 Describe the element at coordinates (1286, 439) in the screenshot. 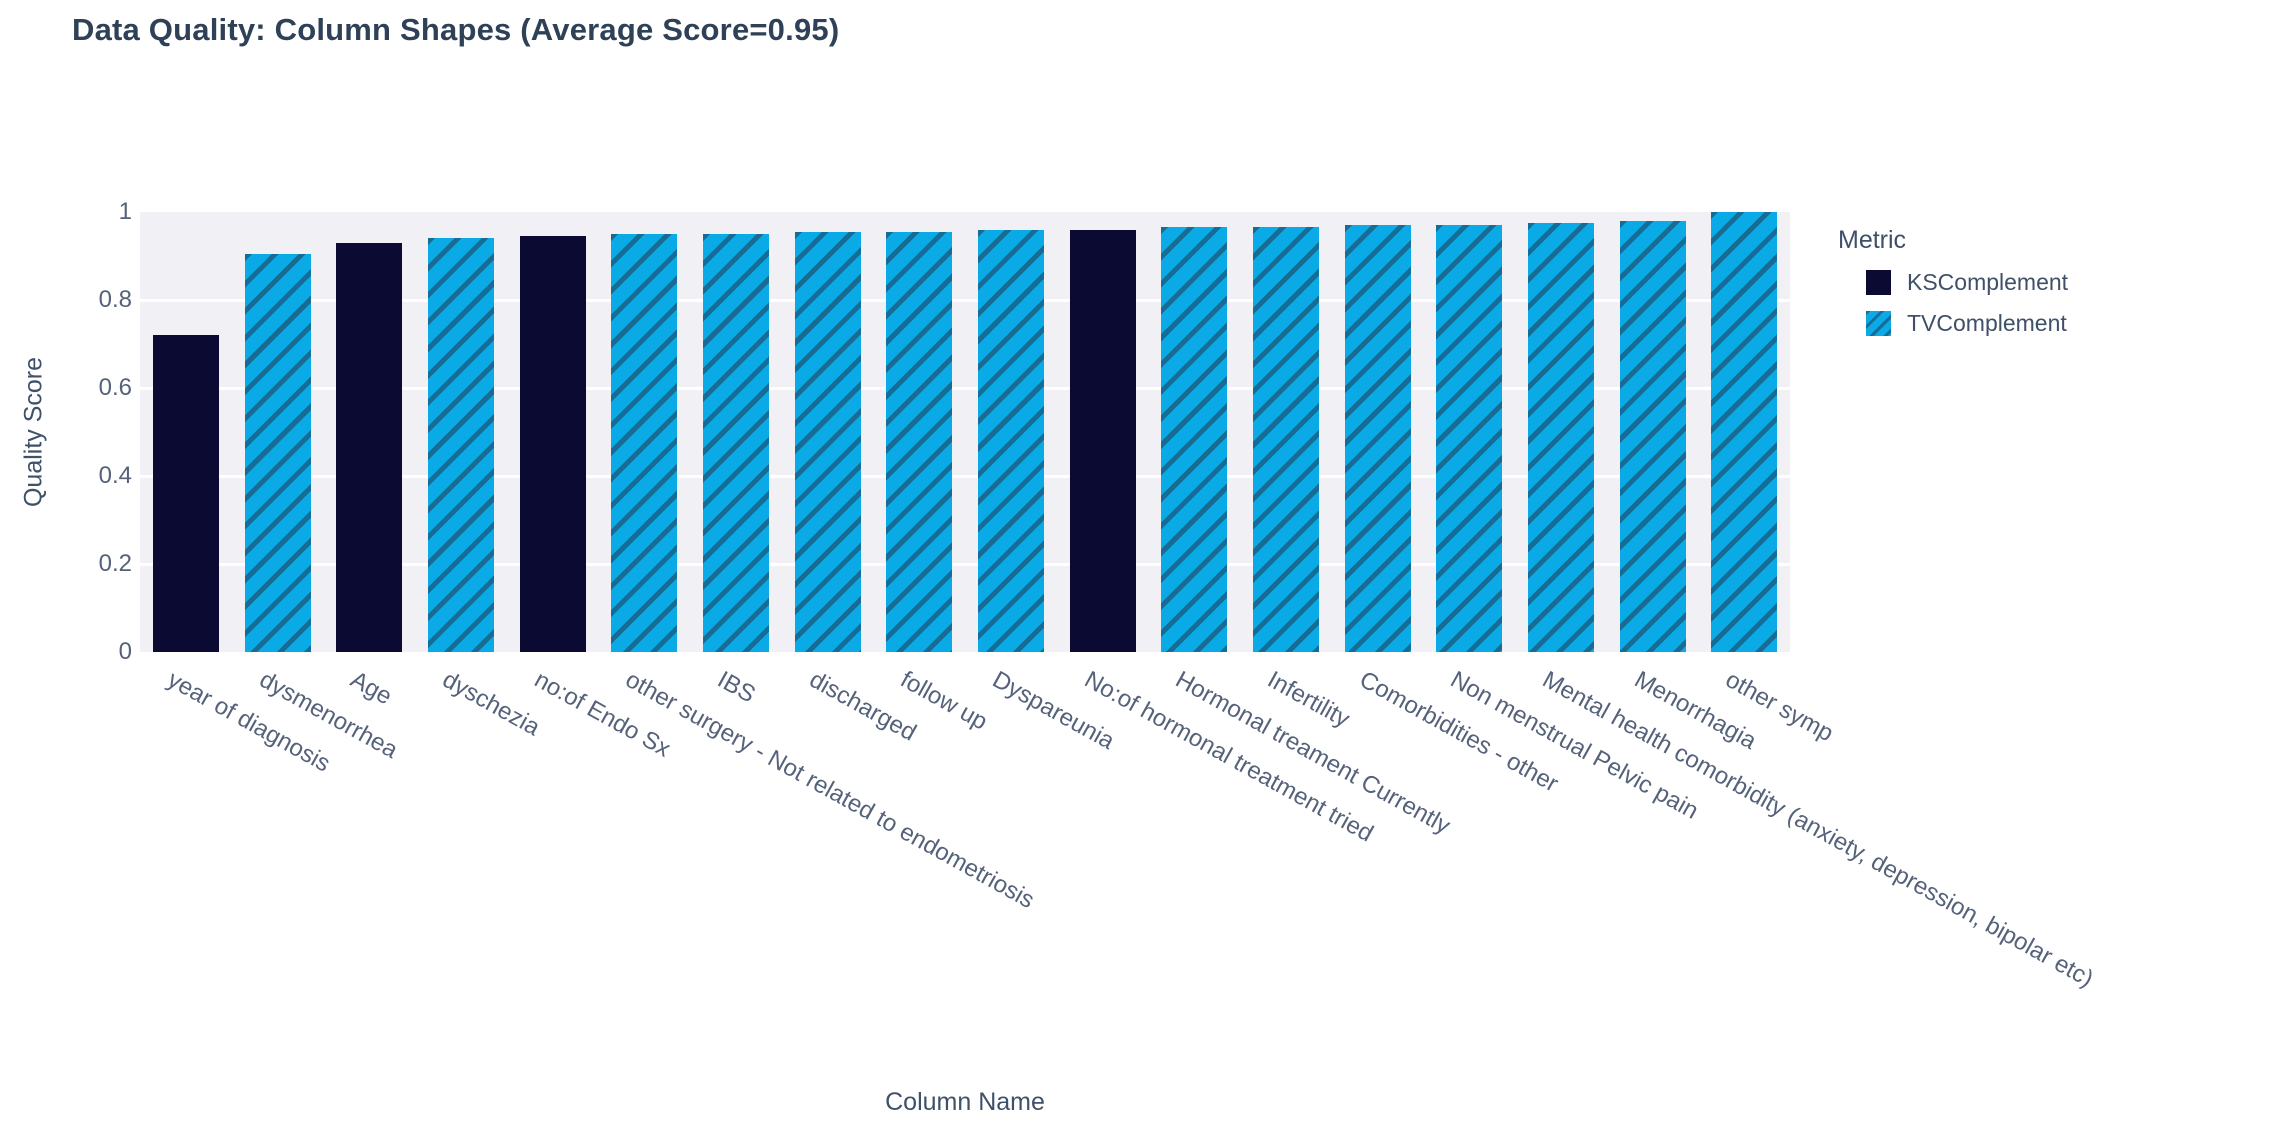

I see `bar-infertility` at that location.